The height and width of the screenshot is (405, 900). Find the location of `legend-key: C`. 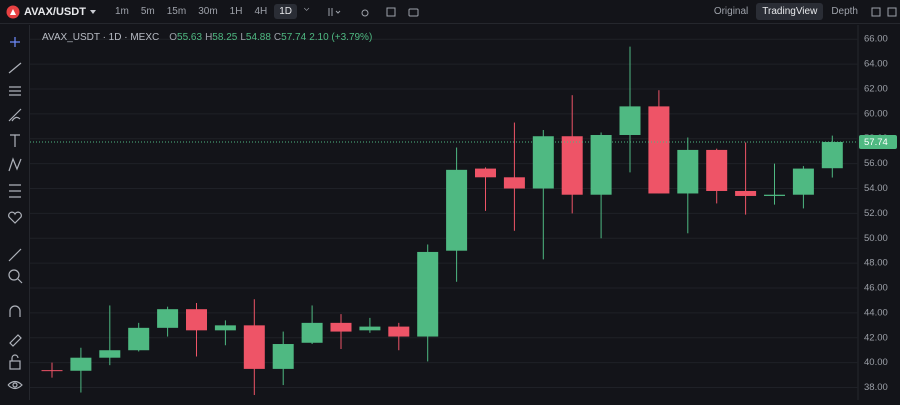

legend-key: C is located at coordinates (277, 37).